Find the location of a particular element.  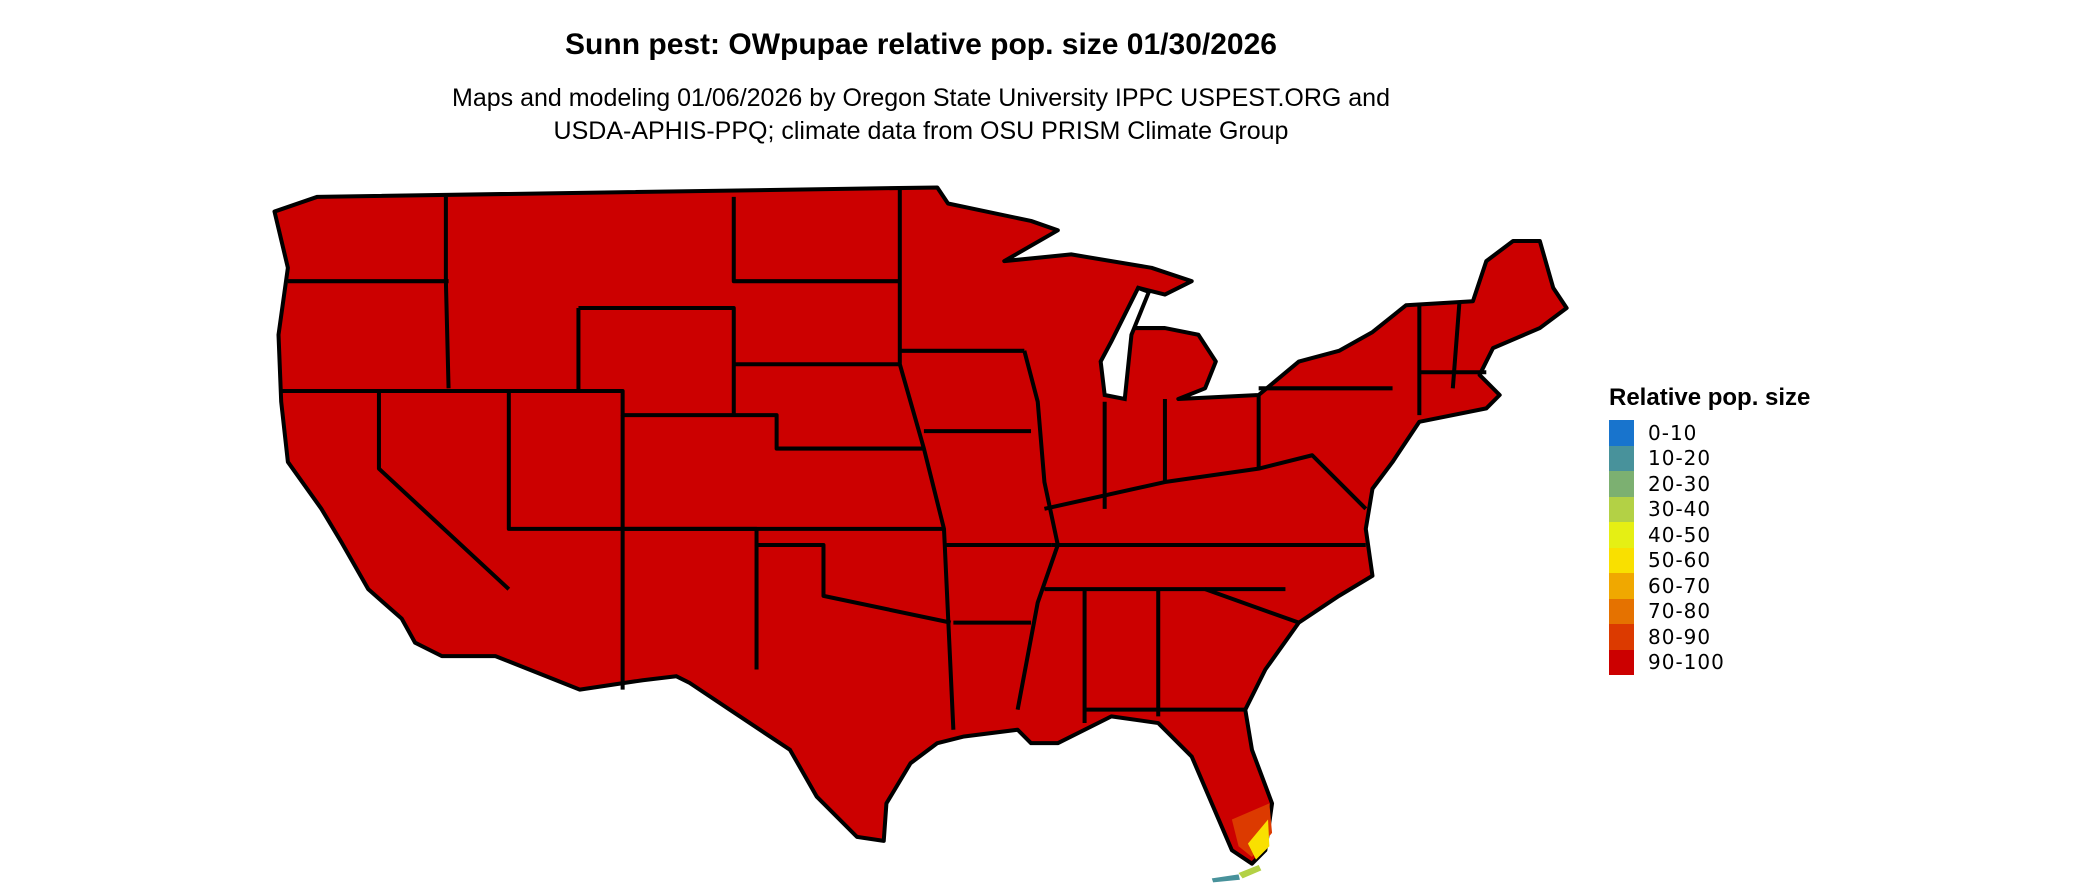

florida-50-60-zone is located at coordinates (1258, 839).